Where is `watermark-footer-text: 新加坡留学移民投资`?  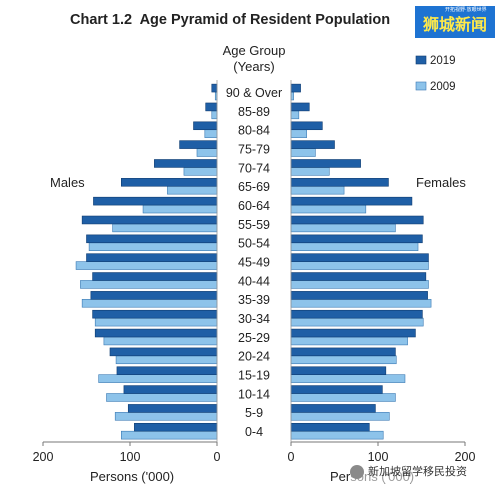 watermark-footer-text: 新加坡留学移民投资 is located at coordinates (417, 471).